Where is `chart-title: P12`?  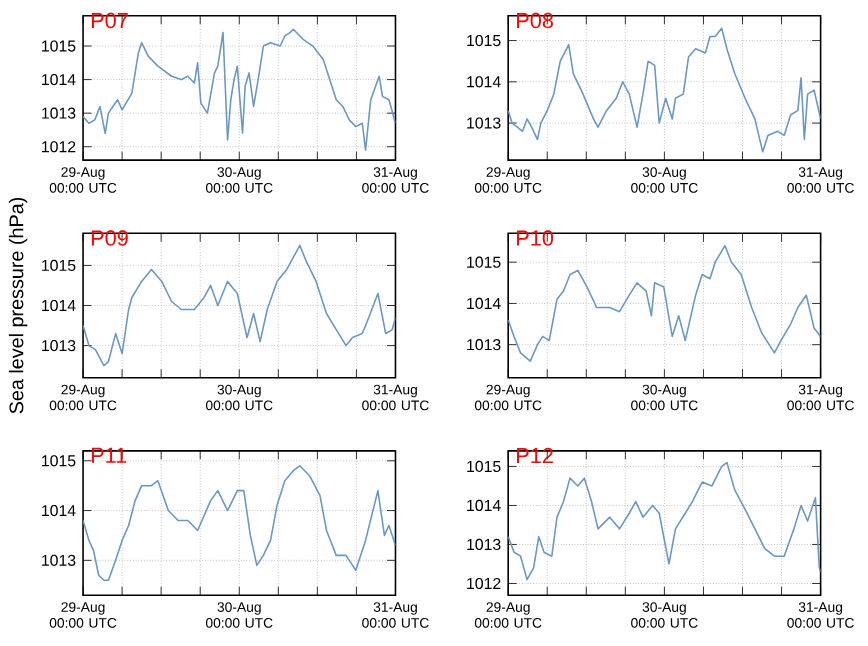 chart-title: P12 is located at coordinates (535, 455).